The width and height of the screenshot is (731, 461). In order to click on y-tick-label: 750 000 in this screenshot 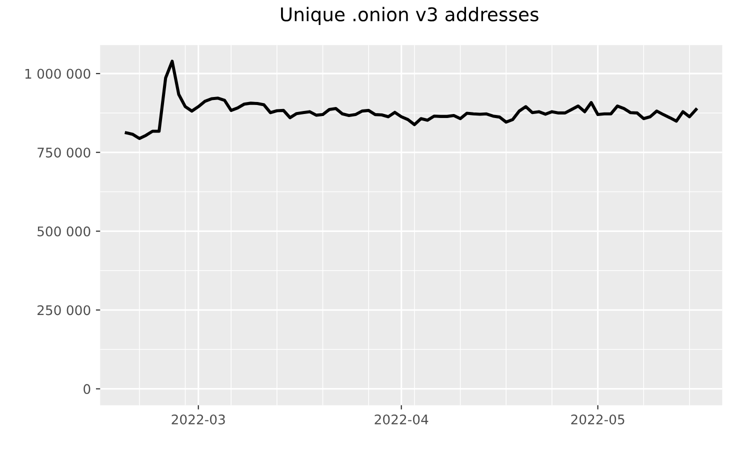, I will do `click(64, 153)`.